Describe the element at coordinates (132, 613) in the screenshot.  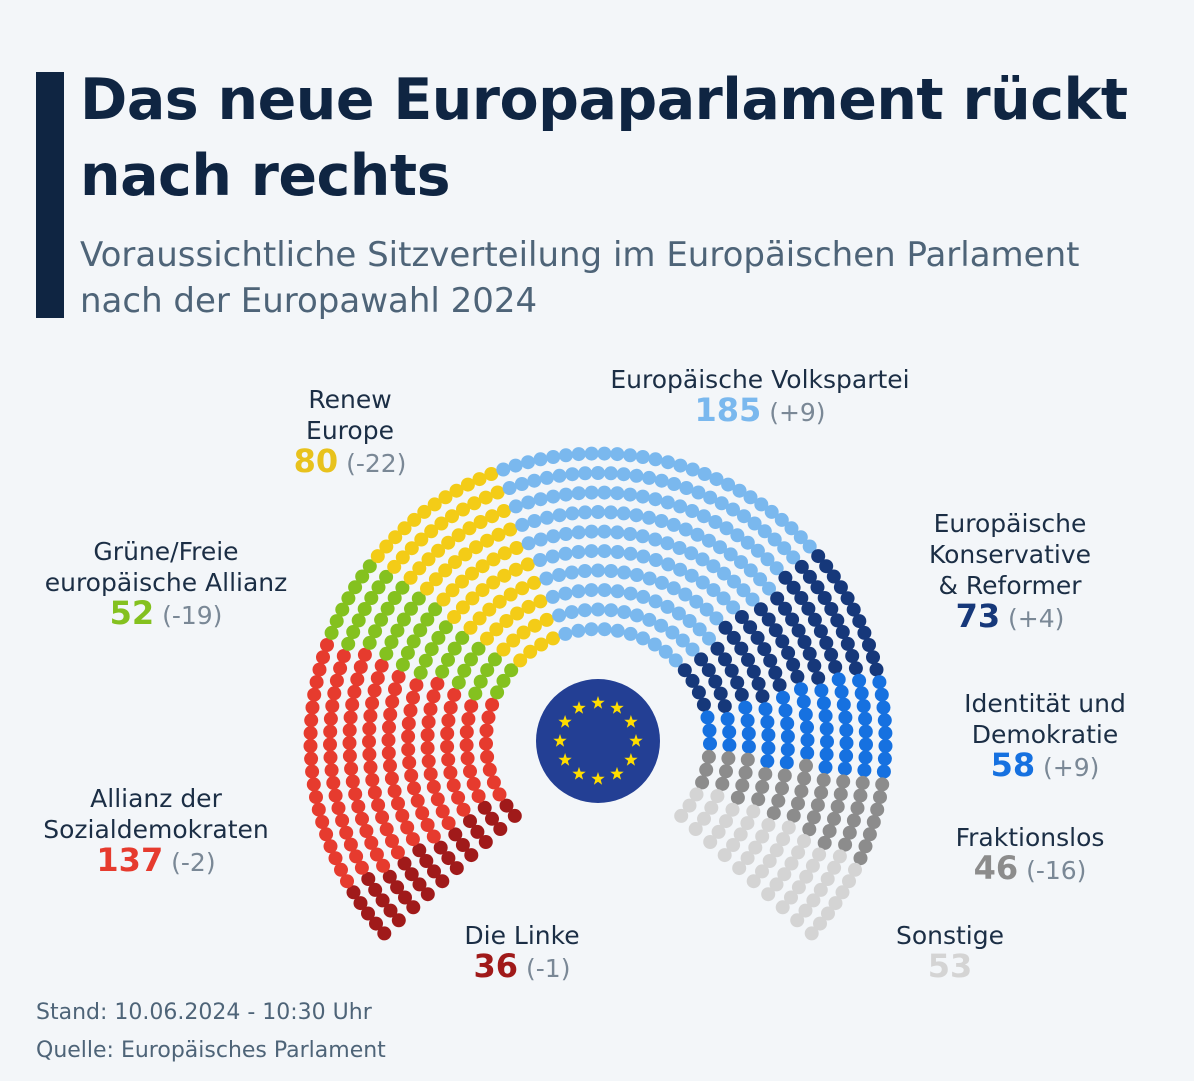
I see `seat-count: 52` at that location.